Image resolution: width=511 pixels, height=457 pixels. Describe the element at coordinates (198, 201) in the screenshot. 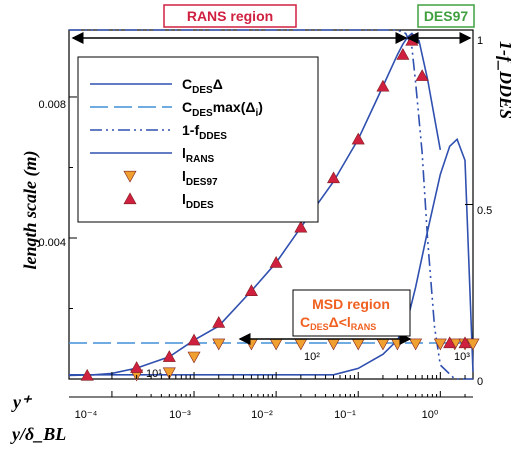

I see `legend-label-l-ddes: lDDES` at that location.